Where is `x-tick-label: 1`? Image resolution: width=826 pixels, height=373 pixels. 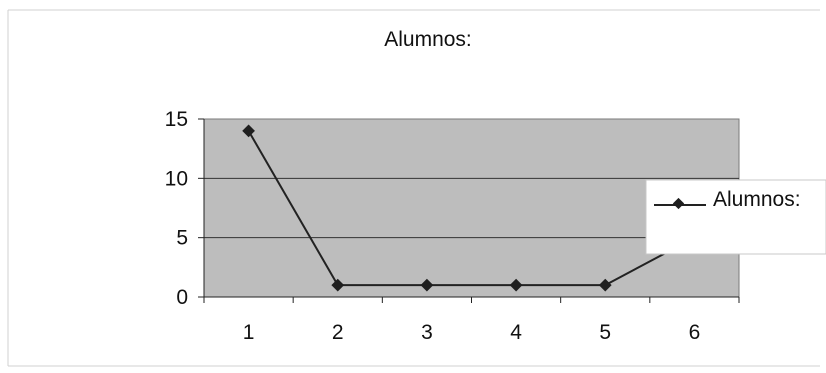 x-tick-label: 1 is located at coordinates (249, 332).